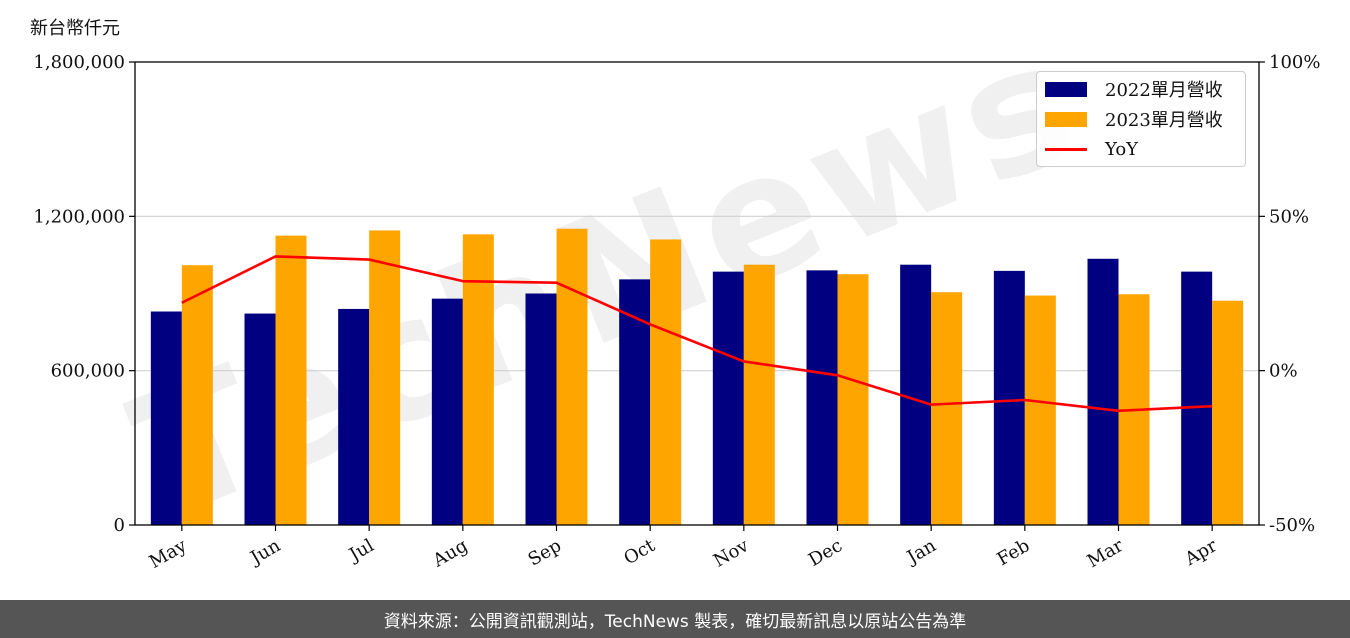 The width and height of the screenshot is (1350, 638). I want to click on footer-source-note: 資料來源：公開資訊觀測站，TechNews 製表，確切最新訊息以原站公告為準, so click(675, 619).